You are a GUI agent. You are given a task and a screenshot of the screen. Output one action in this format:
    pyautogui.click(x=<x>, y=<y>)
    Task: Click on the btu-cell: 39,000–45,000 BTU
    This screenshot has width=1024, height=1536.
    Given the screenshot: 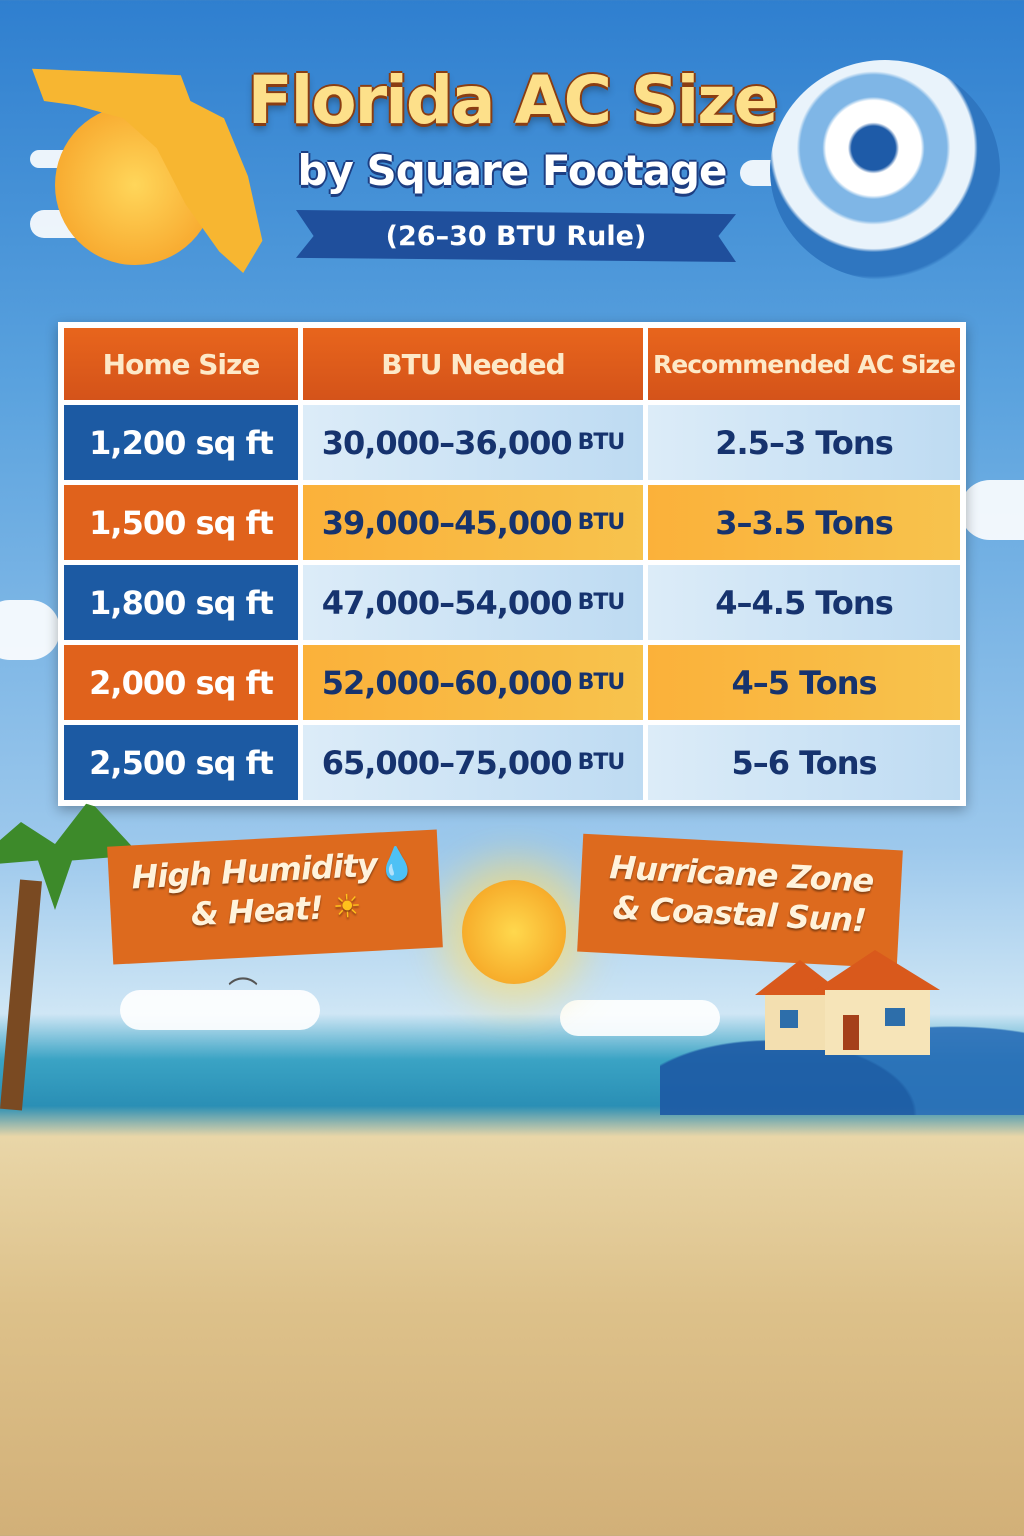 What is the action you would take?
    pyautogui.click(x=473, y=522)
    